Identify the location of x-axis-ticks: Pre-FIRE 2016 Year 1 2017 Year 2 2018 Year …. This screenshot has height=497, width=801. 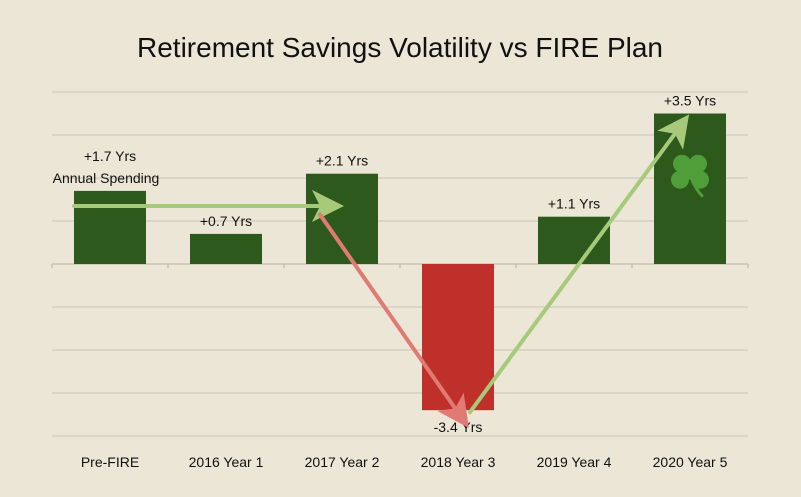
(404, 462).